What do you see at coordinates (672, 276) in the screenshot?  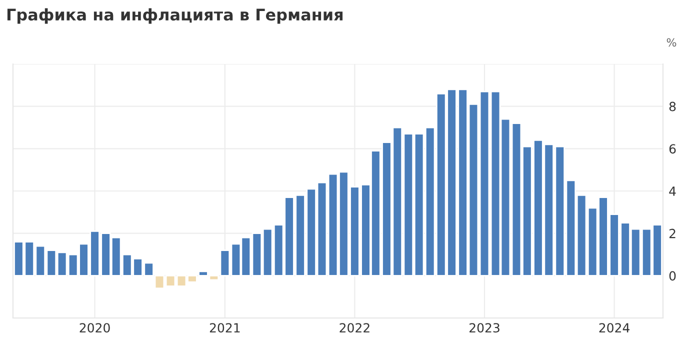 I see `y-tick-label: 0` at bounding box center [672, 276].